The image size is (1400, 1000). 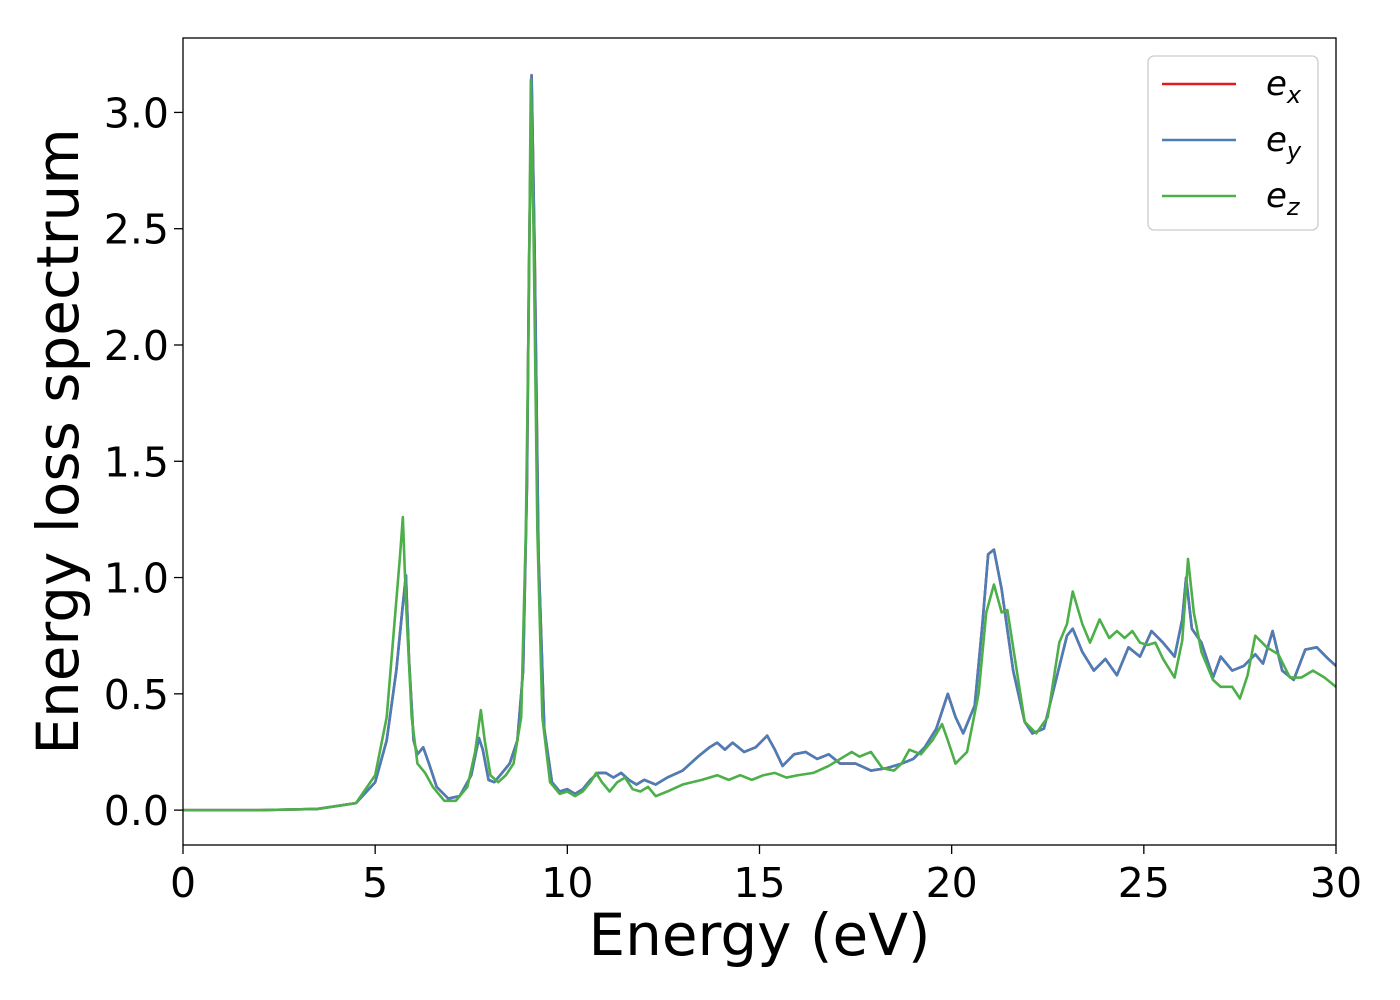 What do you see at coordinates (136, 113) in the screenshot?
I see `y-tick-label: 3.0` at bounding box center [136, 113].